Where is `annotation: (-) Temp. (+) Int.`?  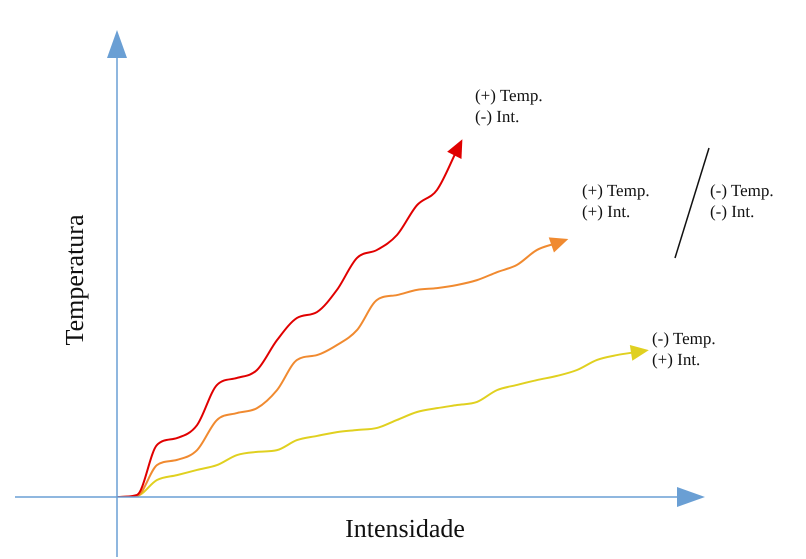
annotation: (-) Temp. (+) Int. is located at coordinates (684, 349).